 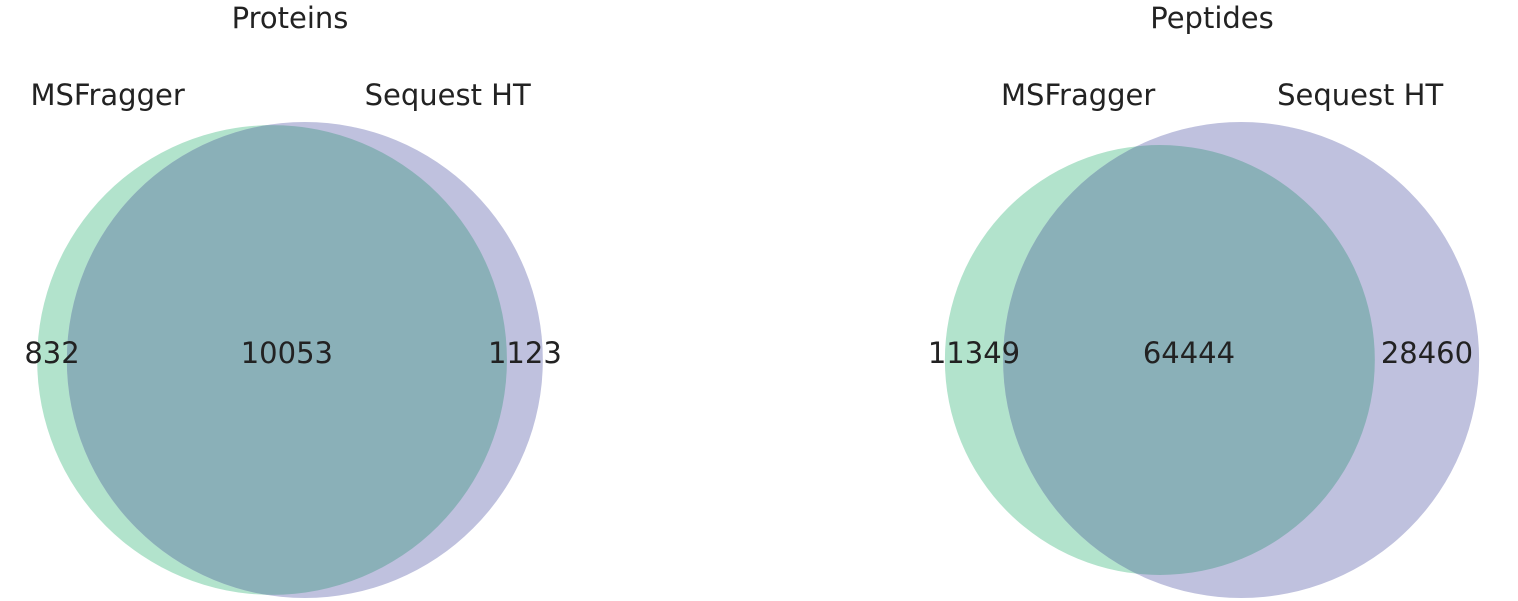 I want to click on region-value: 832, so click(x=51, y=353).